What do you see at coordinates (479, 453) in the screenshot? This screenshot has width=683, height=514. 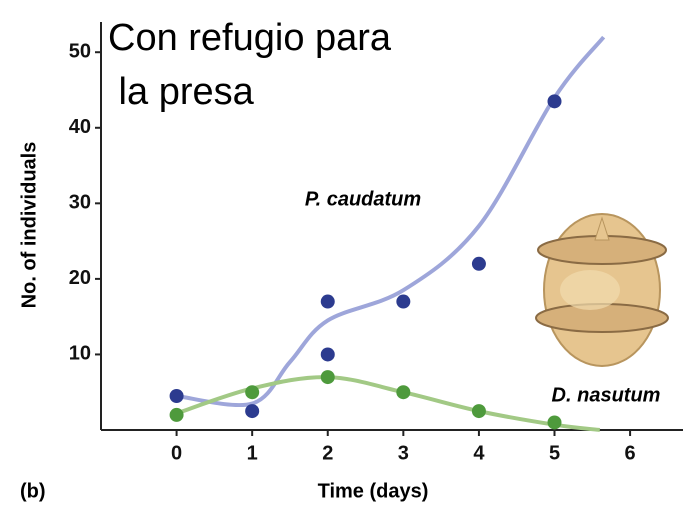 I see `x-tick-label: 4` at bounding box center [479, 453].